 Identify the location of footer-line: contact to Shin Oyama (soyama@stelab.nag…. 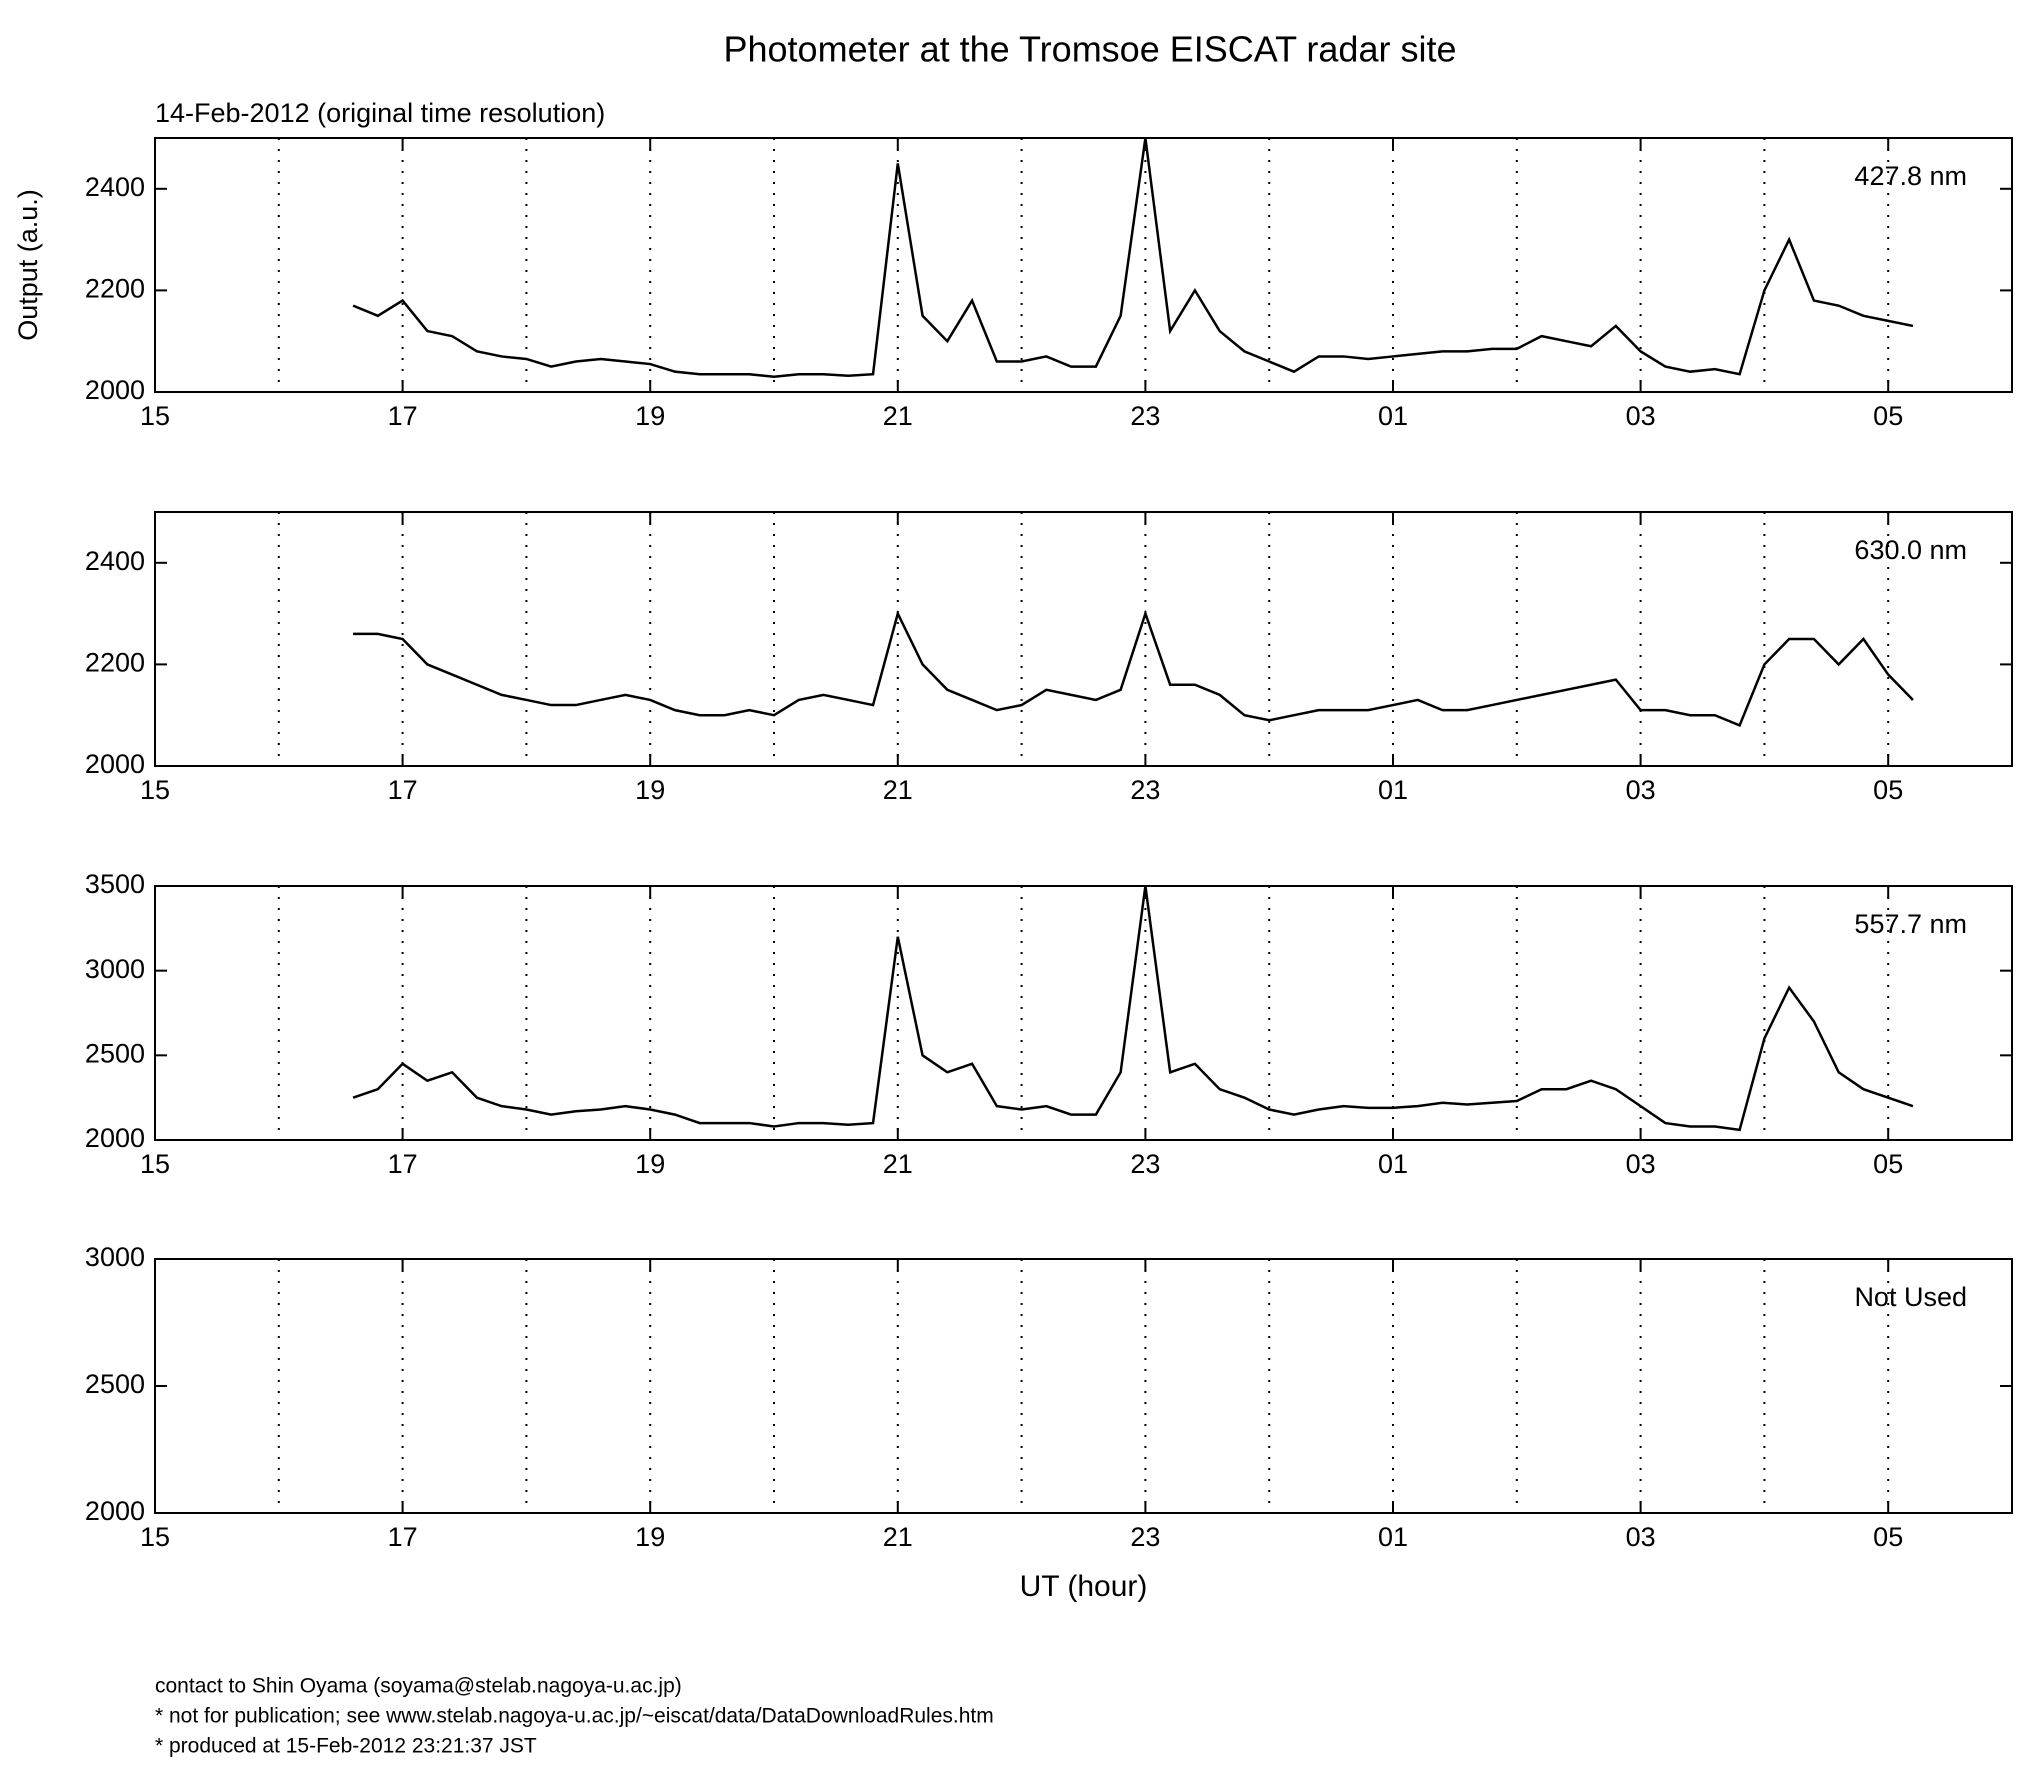
(418, 1686).